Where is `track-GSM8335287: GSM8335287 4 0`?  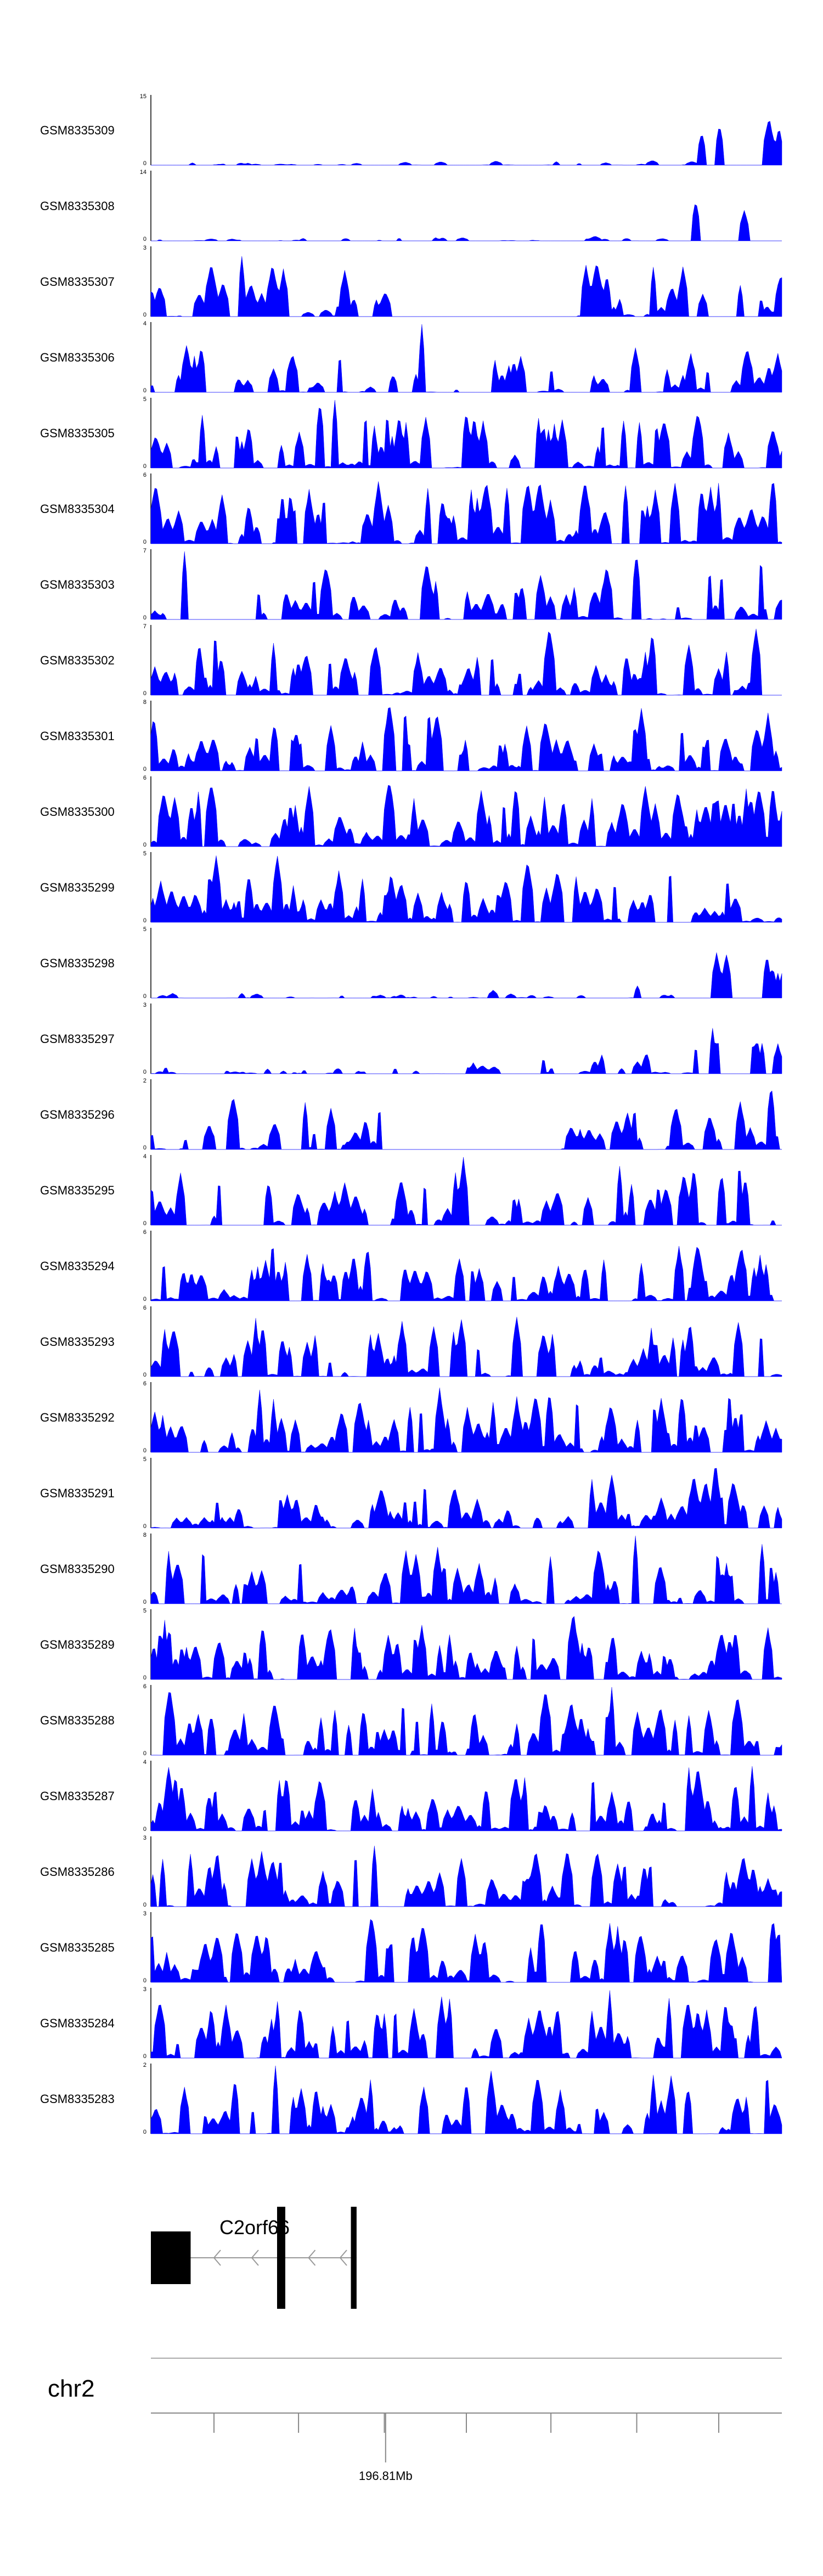 track-GSM8335287: GSM8335287 4 0 is located at coordinates (411, 1796).